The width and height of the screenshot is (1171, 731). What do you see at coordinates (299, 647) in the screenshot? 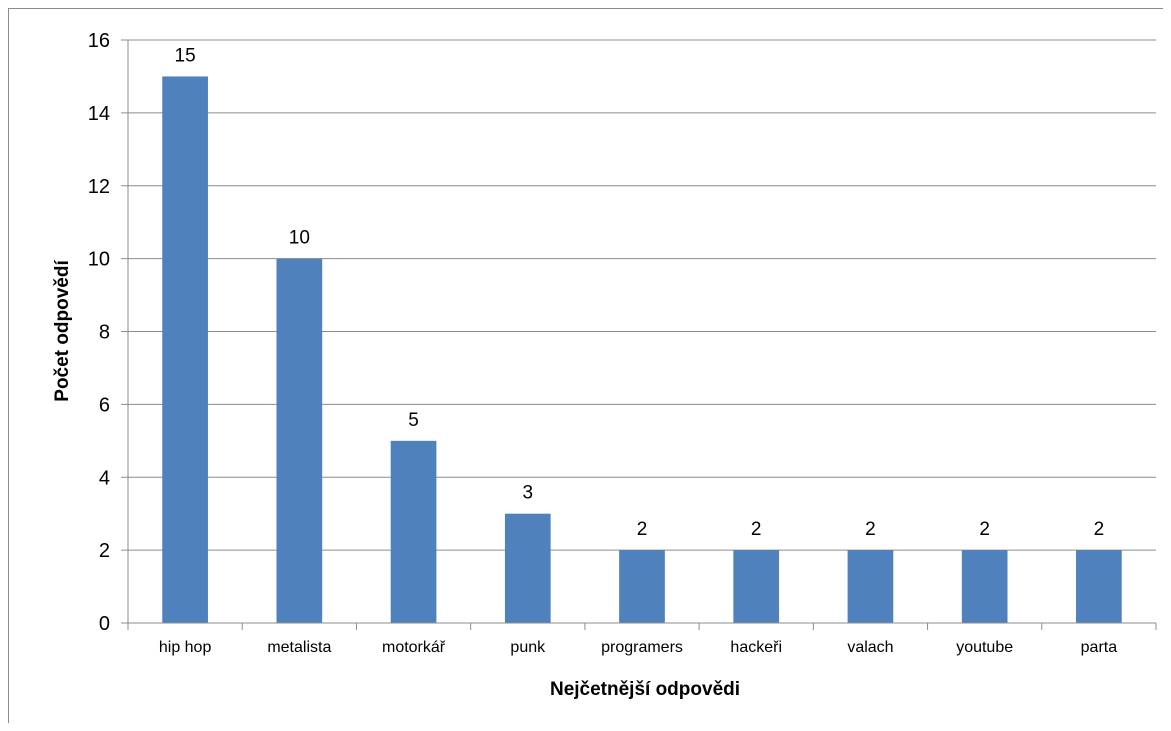
I see `x-tick-label: metalista` at bounding box center [299, 647].